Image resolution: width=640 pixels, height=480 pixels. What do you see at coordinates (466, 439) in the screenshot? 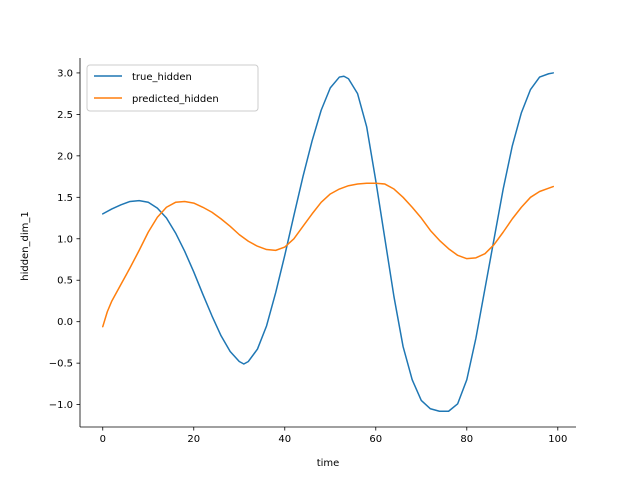
I see `x-tick-label: 80` at bounding box center [466, 439].